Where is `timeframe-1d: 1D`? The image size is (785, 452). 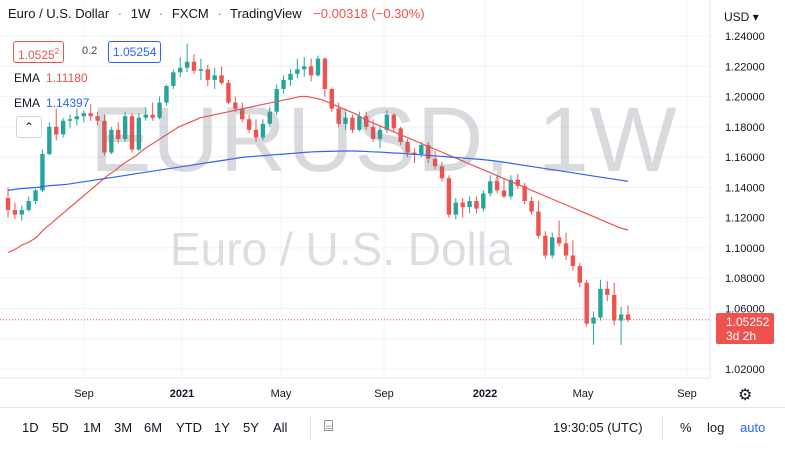
timeframe-1d: 1D is located at coordinates (30, 427).